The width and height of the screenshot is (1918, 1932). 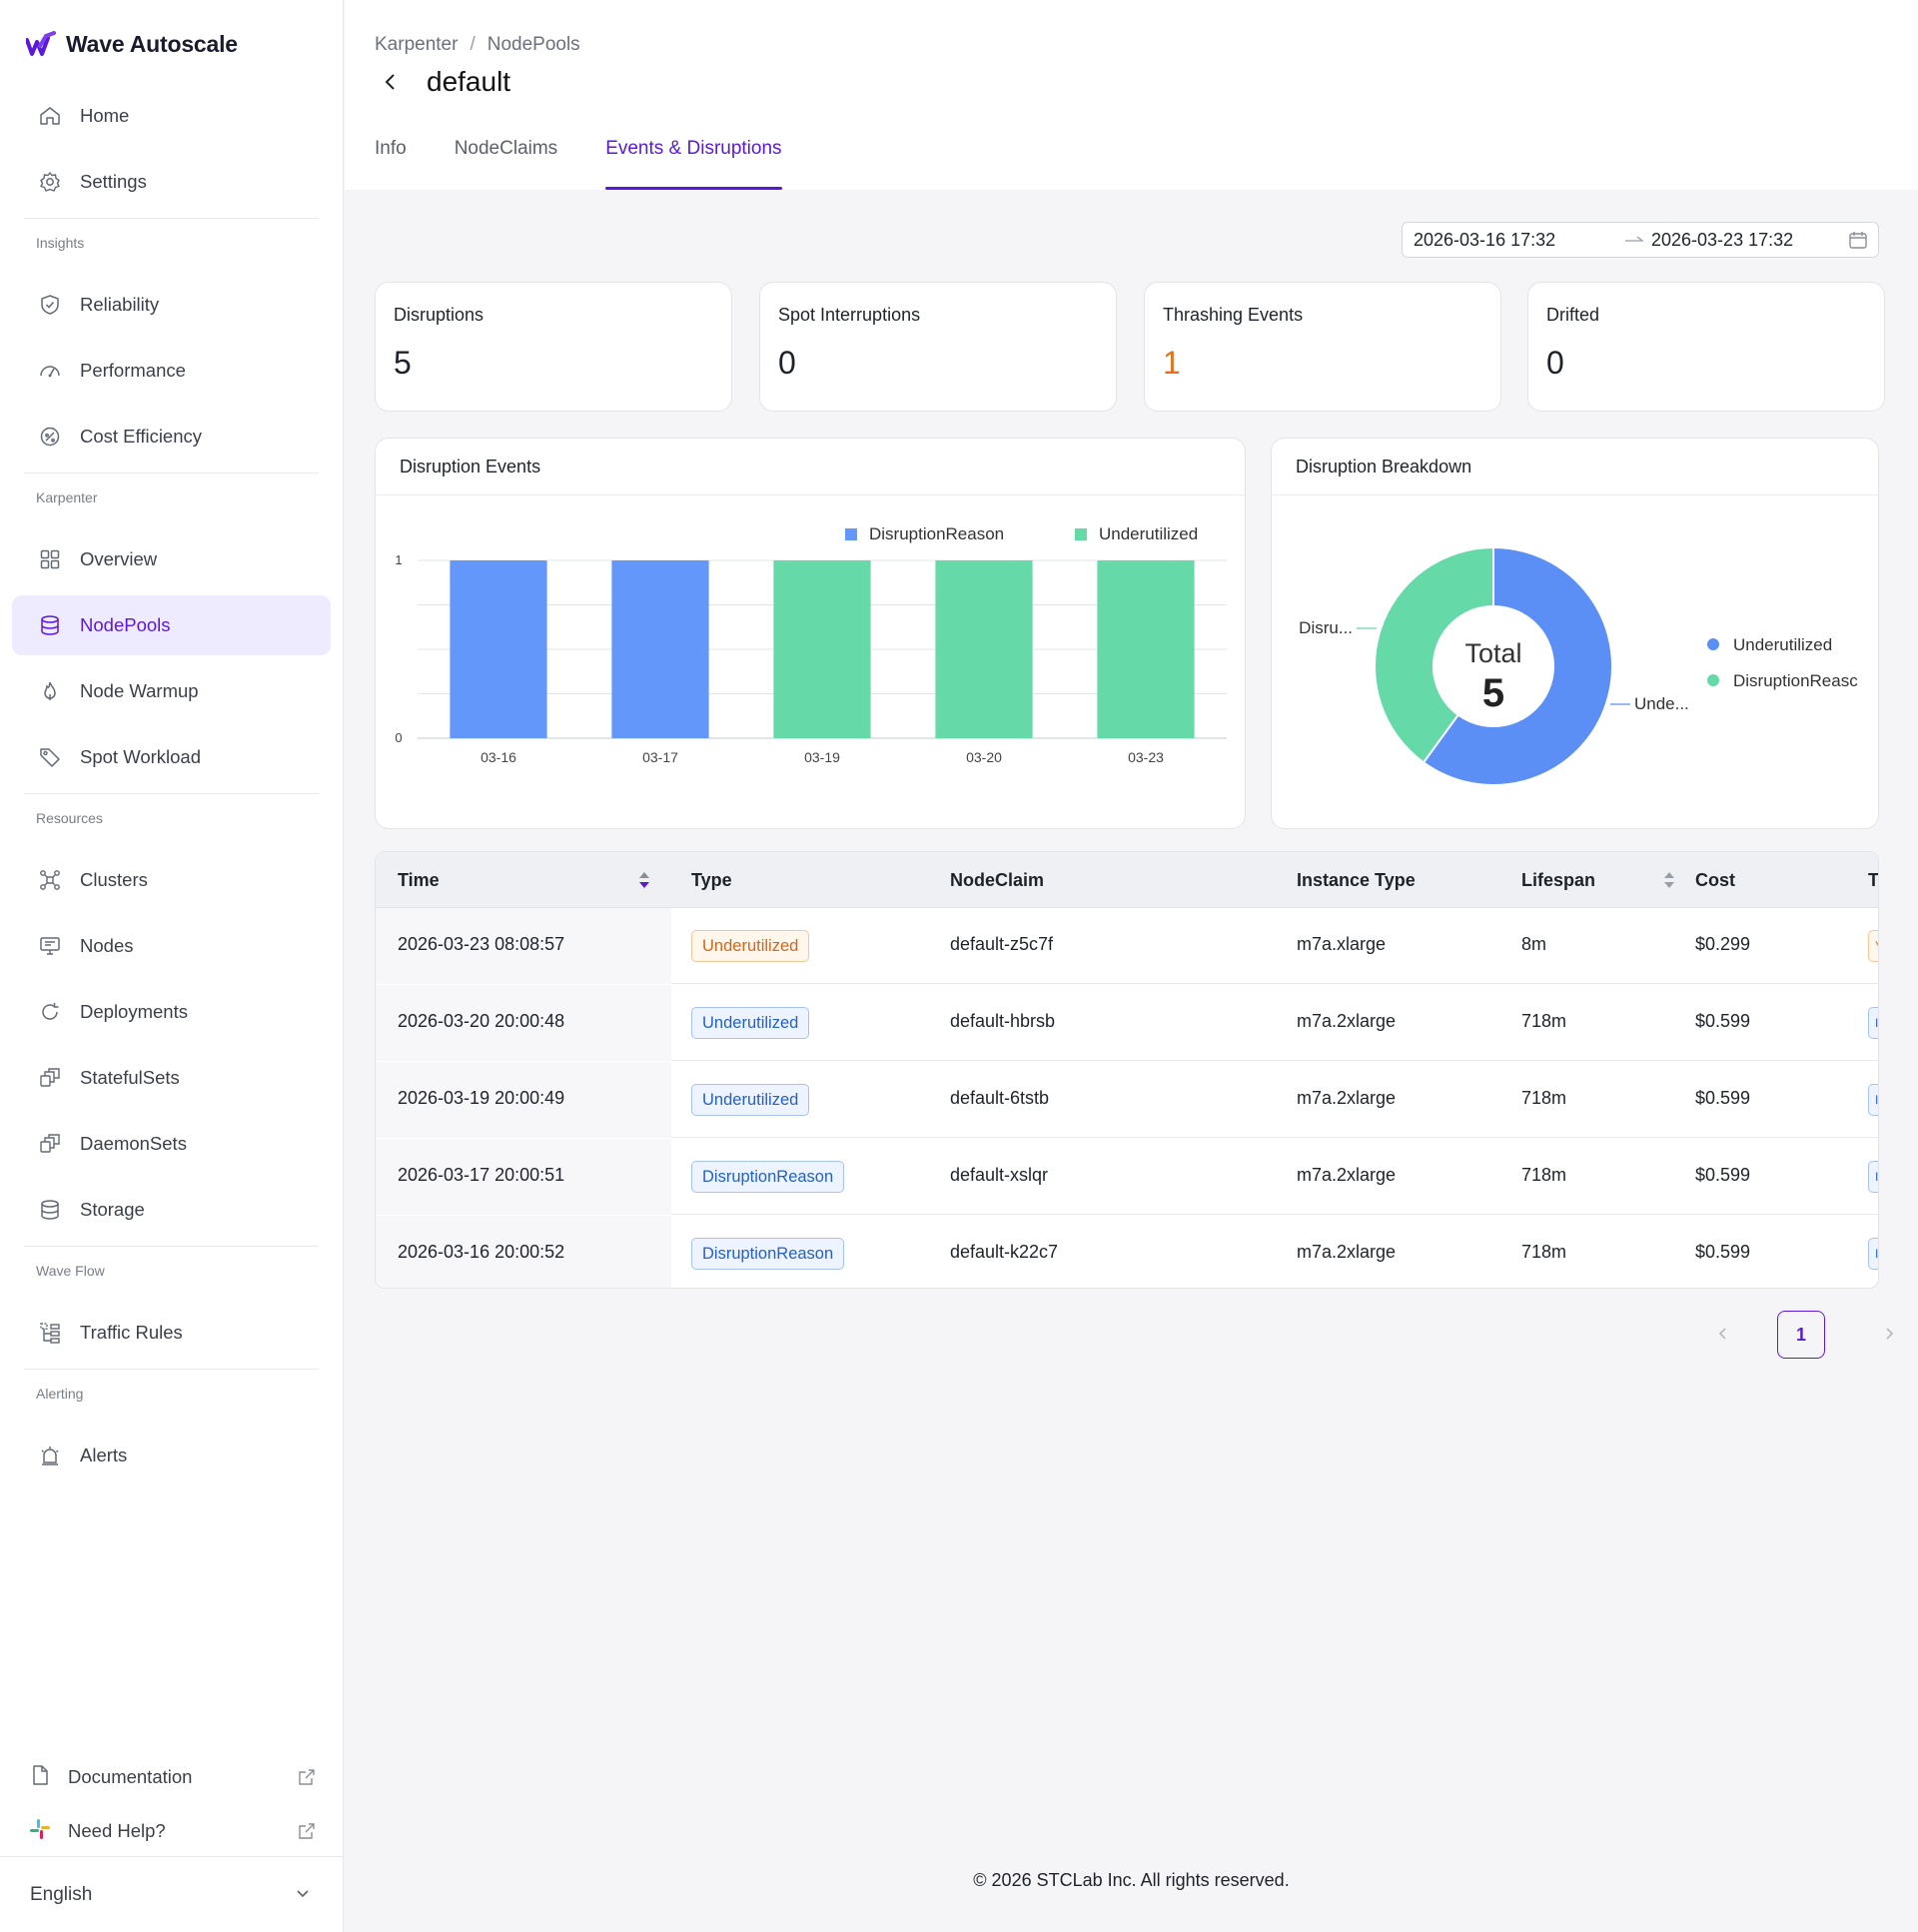 I want to click on legend-dot-disruptionreason, so click(x=1713, y=680).